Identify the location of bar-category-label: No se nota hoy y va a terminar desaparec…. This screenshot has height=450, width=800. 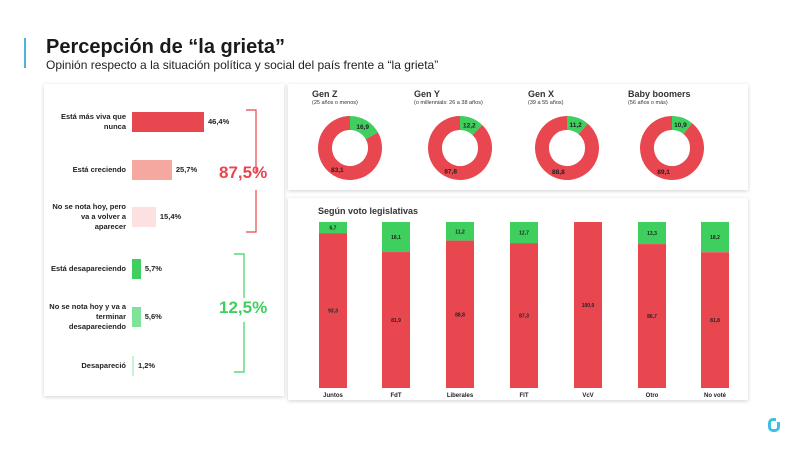
(87, 317).